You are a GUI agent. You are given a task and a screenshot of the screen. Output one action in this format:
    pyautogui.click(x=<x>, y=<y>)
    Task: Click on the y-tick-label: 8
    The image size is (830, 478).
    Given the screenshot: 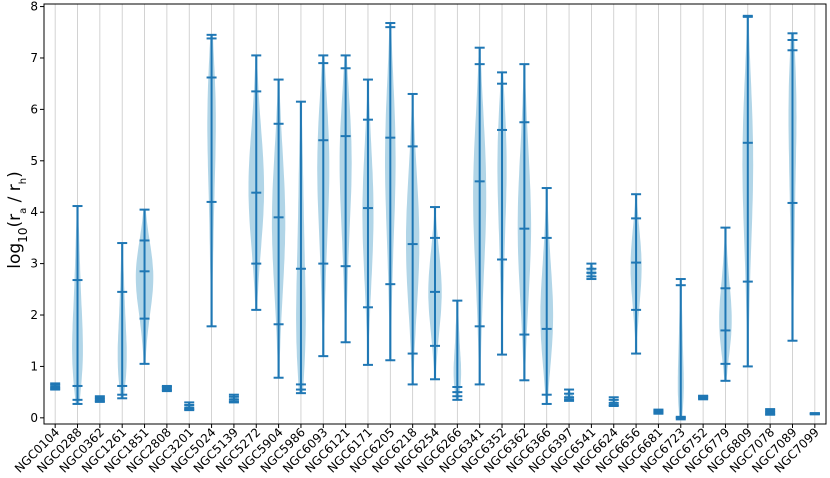 What is the action you would take?
    pyautogui.click(x=34, y=7)
    